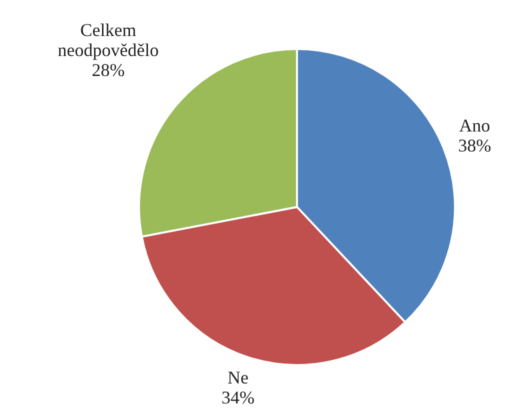 This screenshot has height=414, width=510. Describe the element at coordinates (237, 378) in the screenshot. I see `slice-label: Ne` at that location.